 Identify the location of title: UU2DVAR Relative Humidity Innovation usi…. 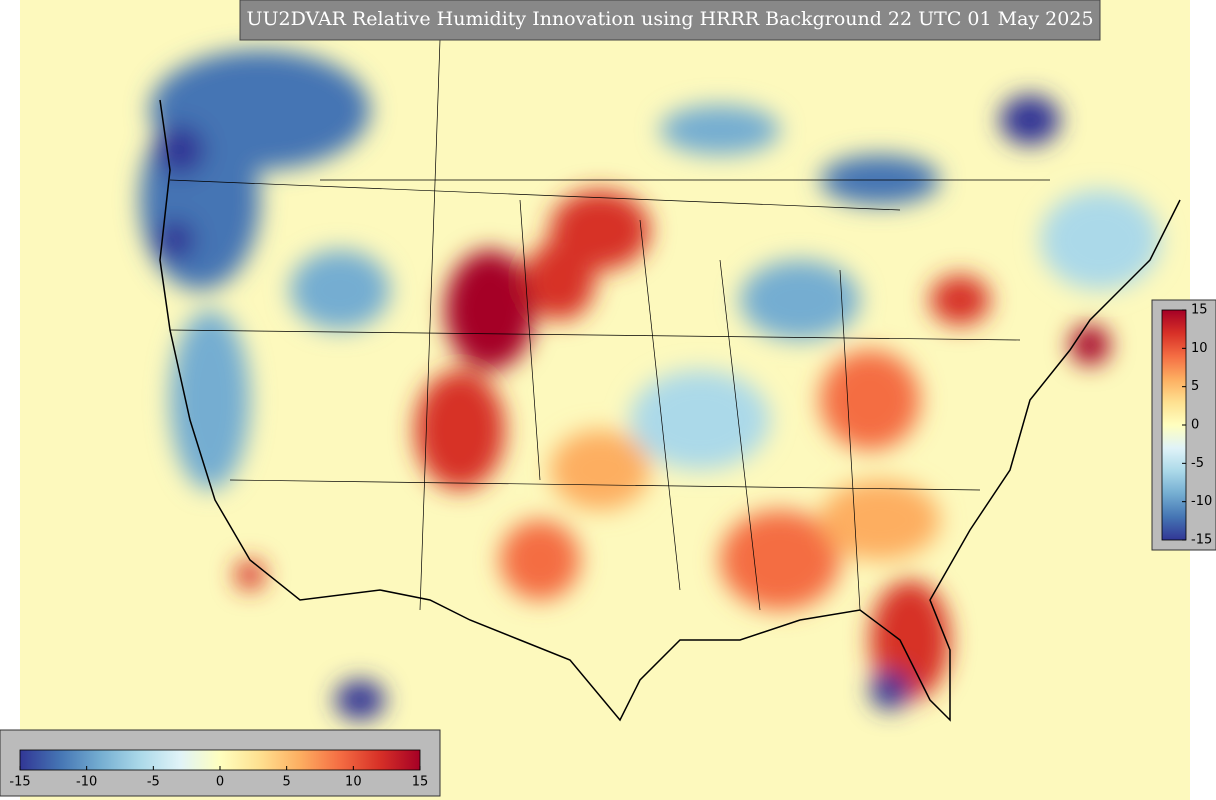
(669, 19).